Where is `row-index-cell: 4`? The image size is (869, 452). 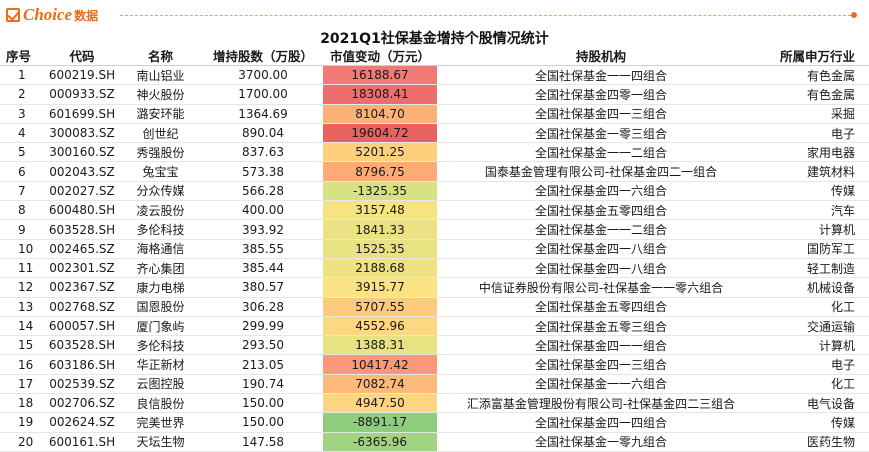 row-index-cell: 4 is located at coordinates (23, 133).